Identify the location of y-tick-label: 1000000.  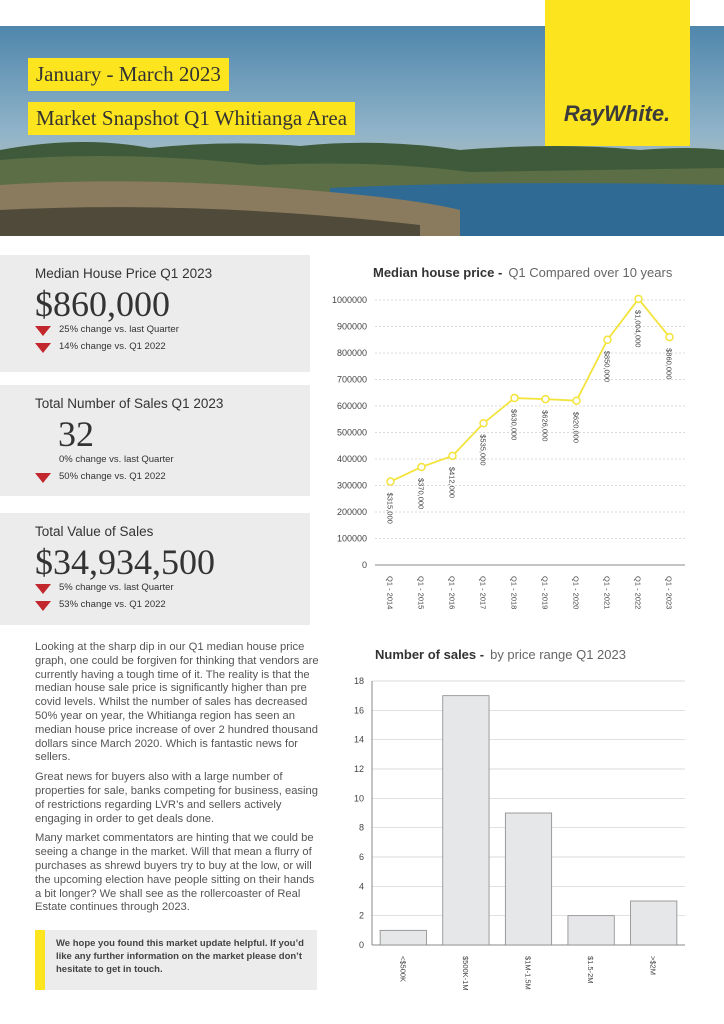
(349, 300).